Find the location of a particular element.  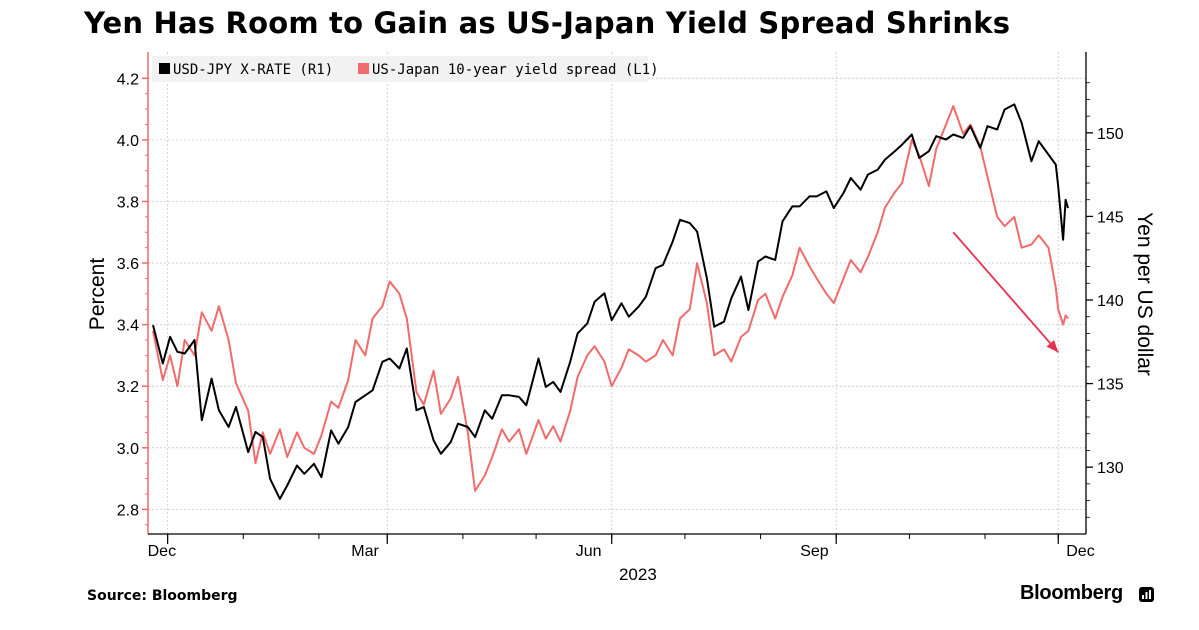

y-axis-label-left: Percent is located at coordinates (97, 294).